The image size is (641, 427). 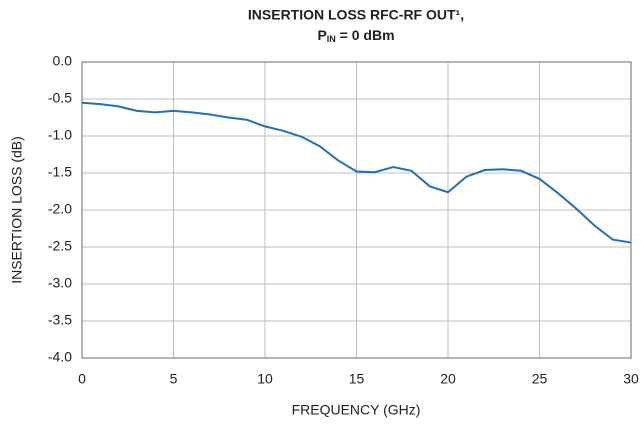 I want to click on y-tick-label: -4.0, so click(x=60, y=357).